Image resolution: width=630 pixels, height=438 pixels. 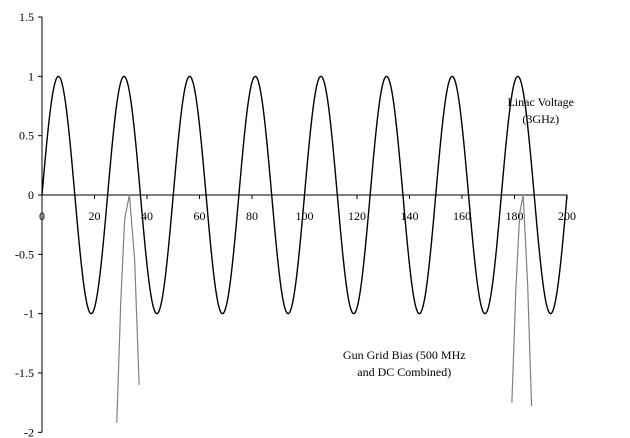 I want to click on y-tick-label: 0.5, so click(x=26, y=136).